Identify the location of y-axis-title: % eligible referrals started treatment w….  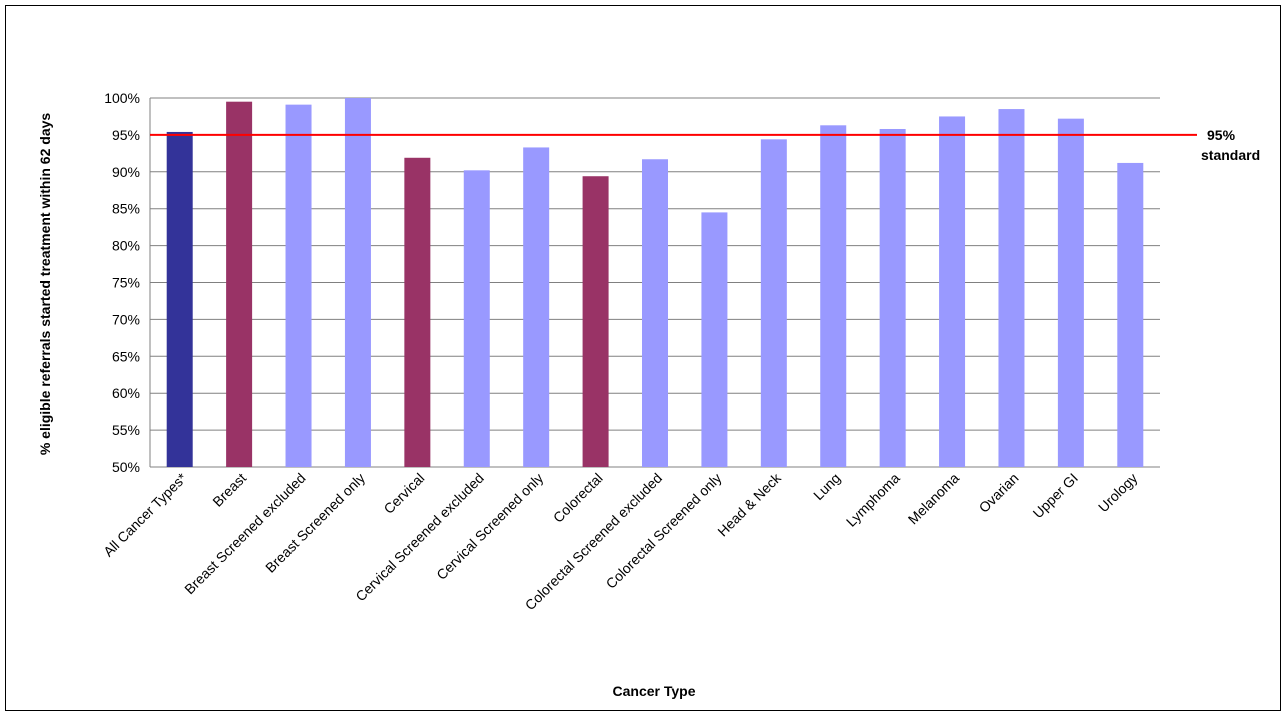
(45, 284).